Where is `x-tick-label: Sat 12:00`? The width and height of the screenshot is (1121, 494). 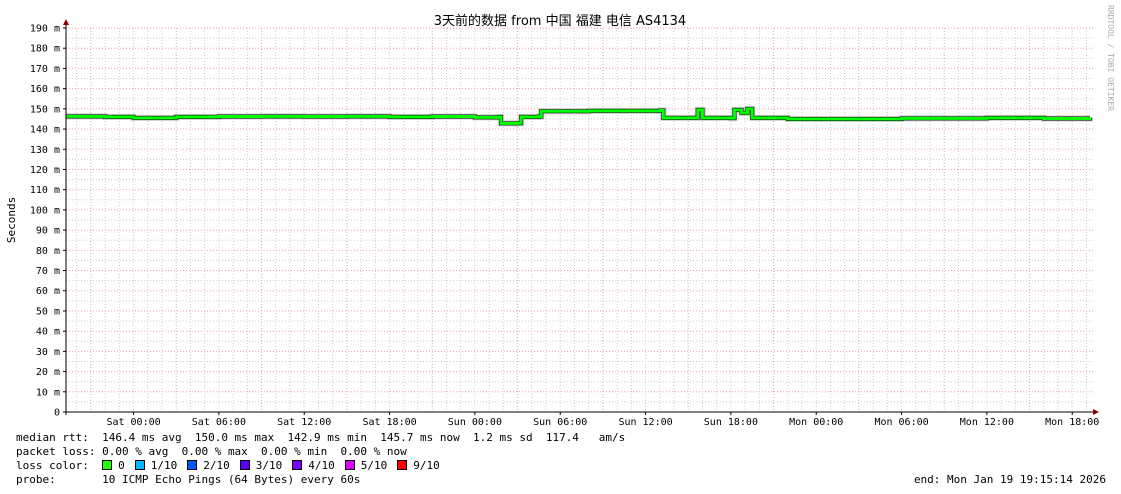
x-tick-label: Sat 12:00 is located at coordinates (304, 422).